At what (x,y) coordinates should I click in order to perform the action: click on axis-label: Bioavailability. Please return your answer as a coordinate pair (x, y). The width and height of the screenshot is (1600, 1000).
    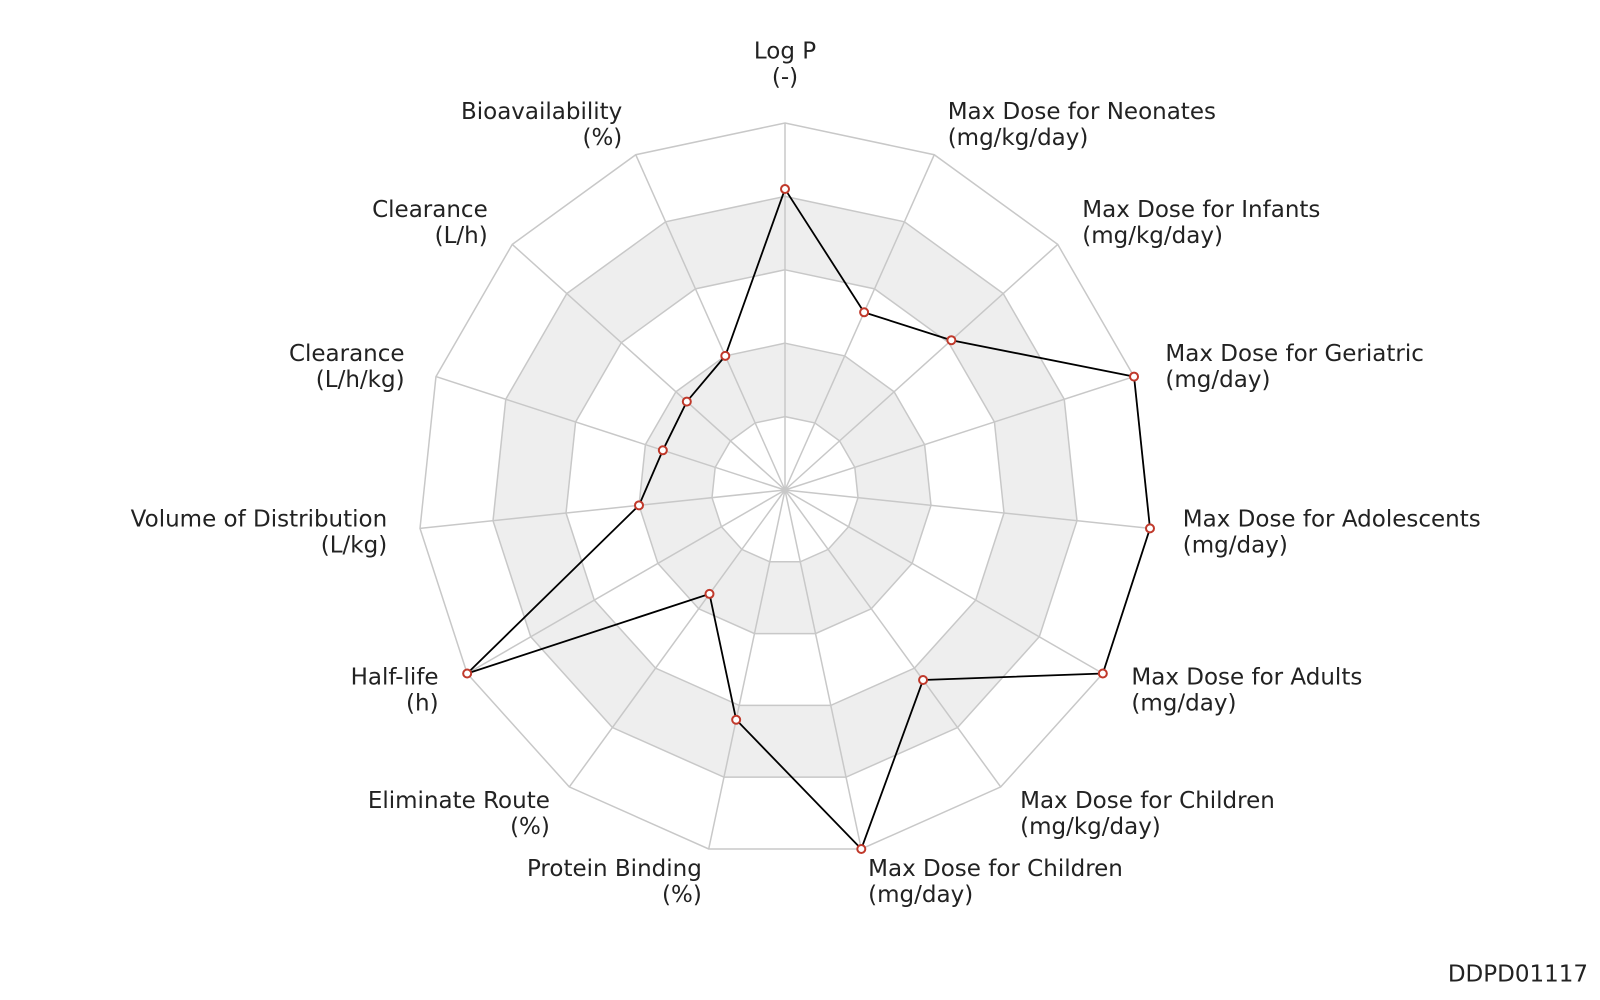
    Looking at the image, I should click on (541, 112).